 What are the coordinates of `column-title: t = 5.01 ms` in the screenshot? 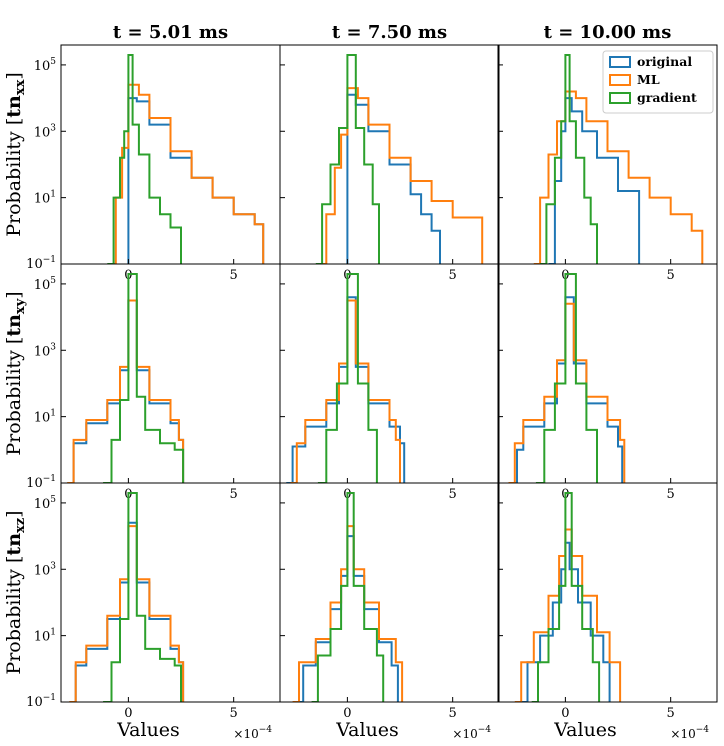 It's located at (170, 32).